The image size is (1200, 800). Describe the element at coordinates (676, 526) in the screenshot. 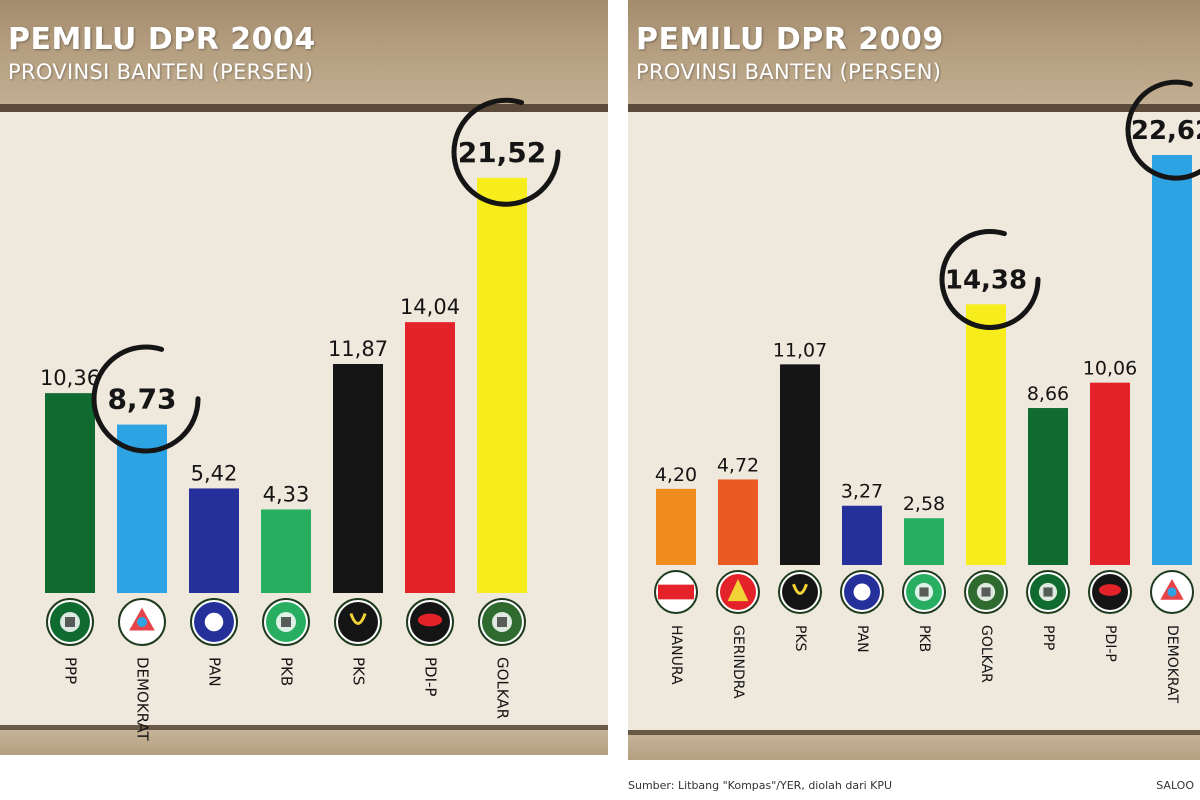

I see `bar-hanura` at that location.